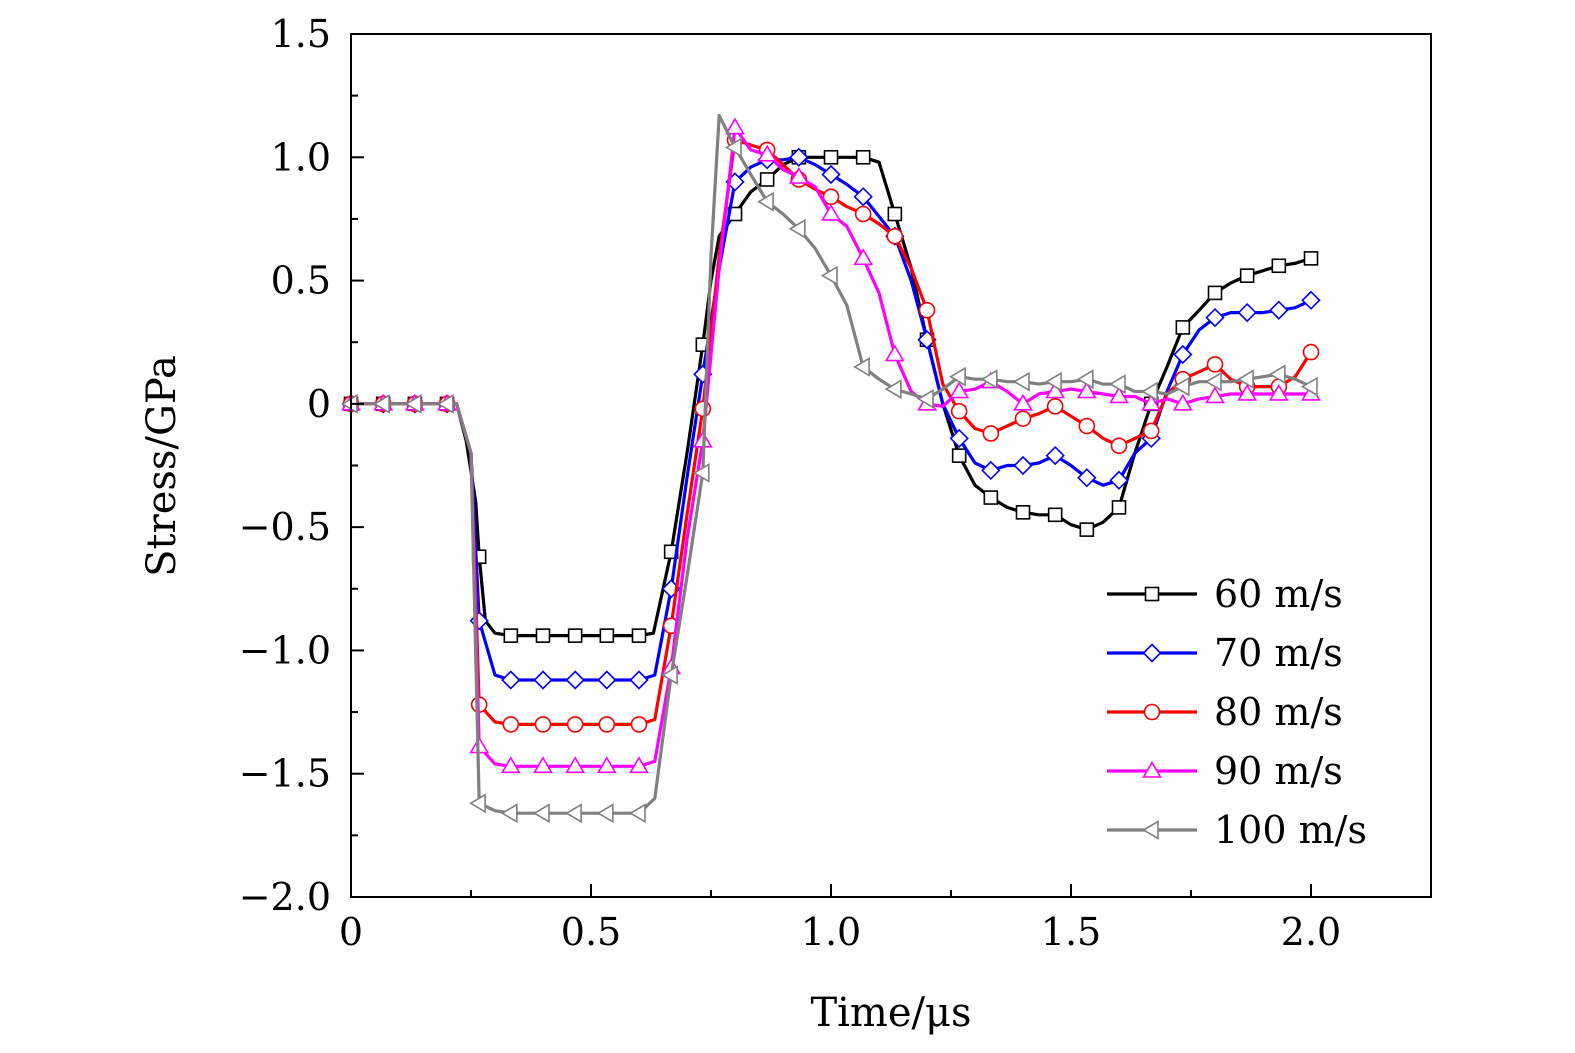 This screenshot has height=1053, width=1575. Describe the element at coordinates (1278, 653) in the screenshot. I see `legend-label: 70 m/s` at that location.